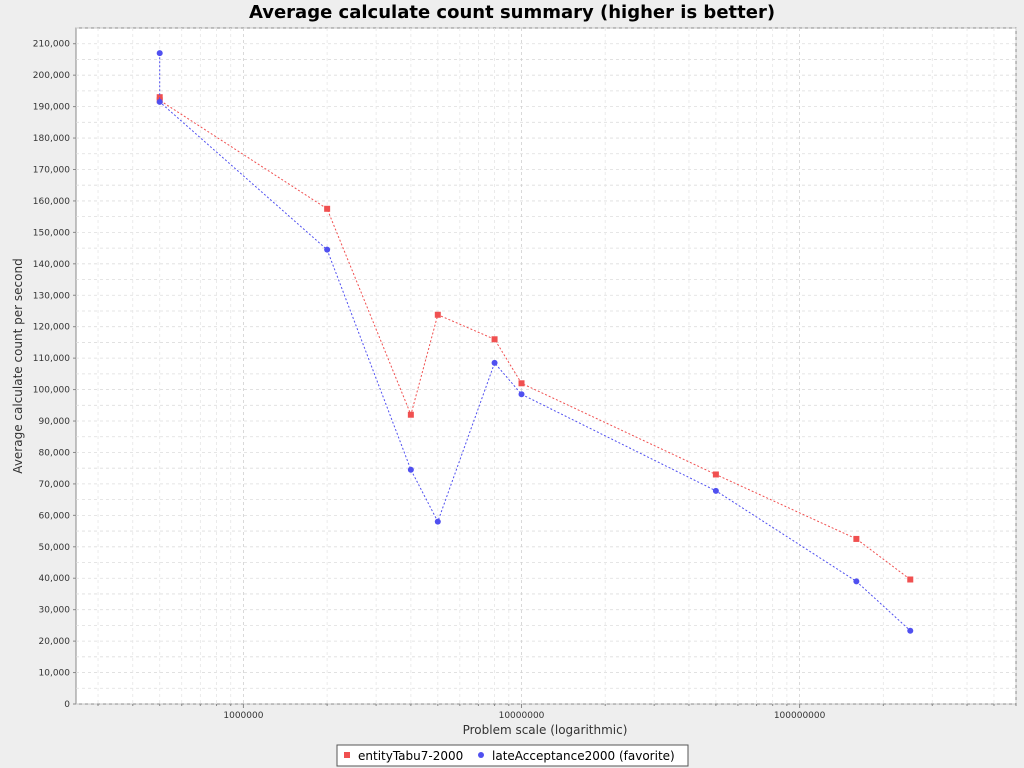 The height and width of the screenshot is (768, 1024). I want to click on y-tick-label: 170,000, so click(51, 170).